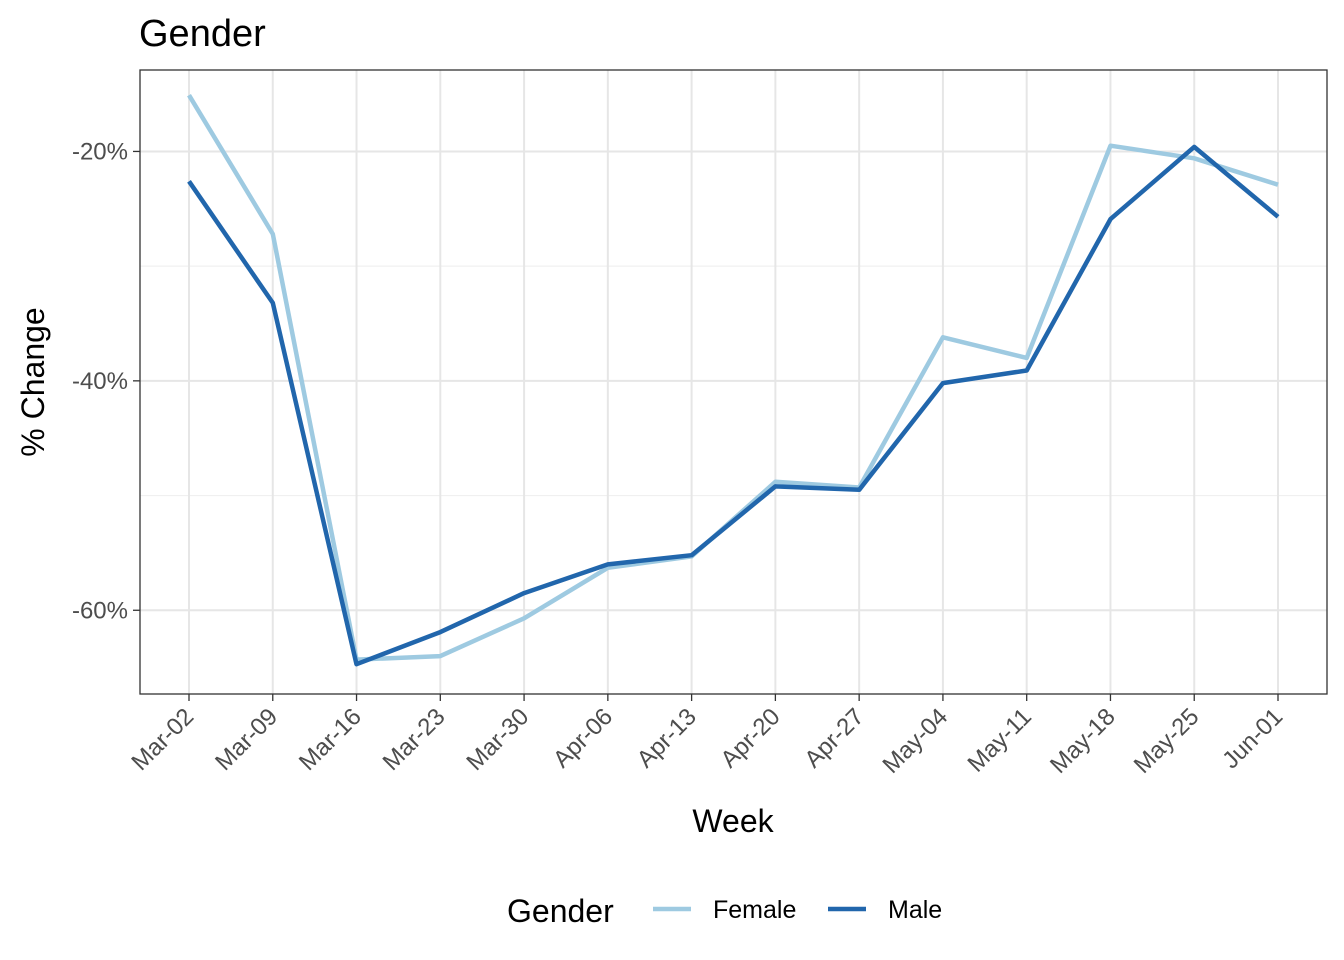  I want to click on x-tick-label: Jun-01, so click(1252, 738).